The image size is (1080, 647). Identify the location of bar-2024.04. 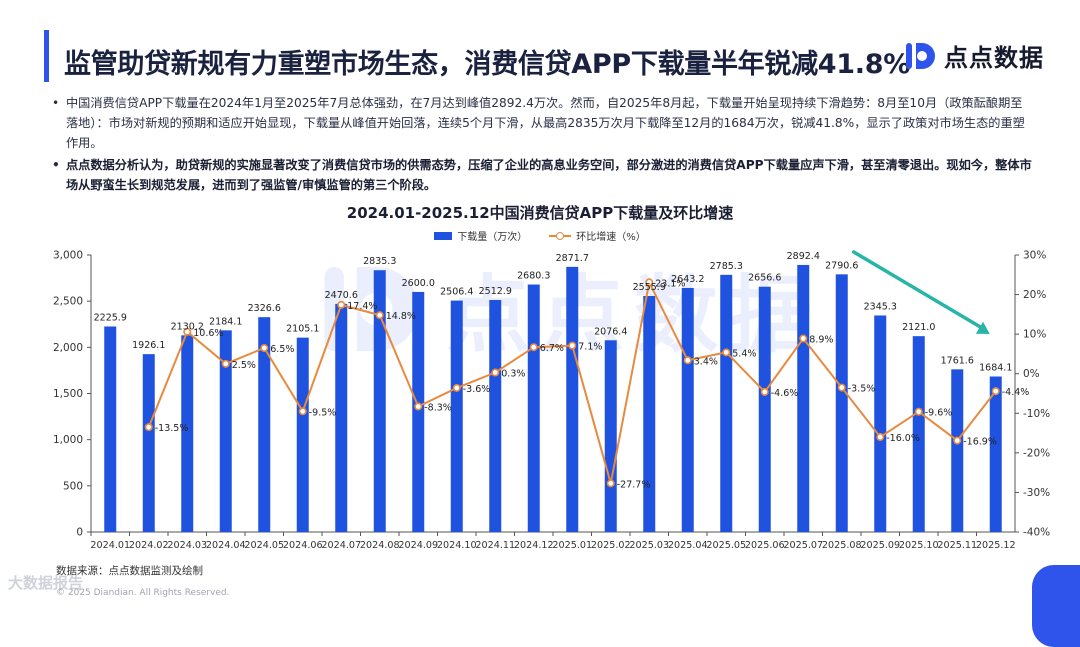
(225, 431).